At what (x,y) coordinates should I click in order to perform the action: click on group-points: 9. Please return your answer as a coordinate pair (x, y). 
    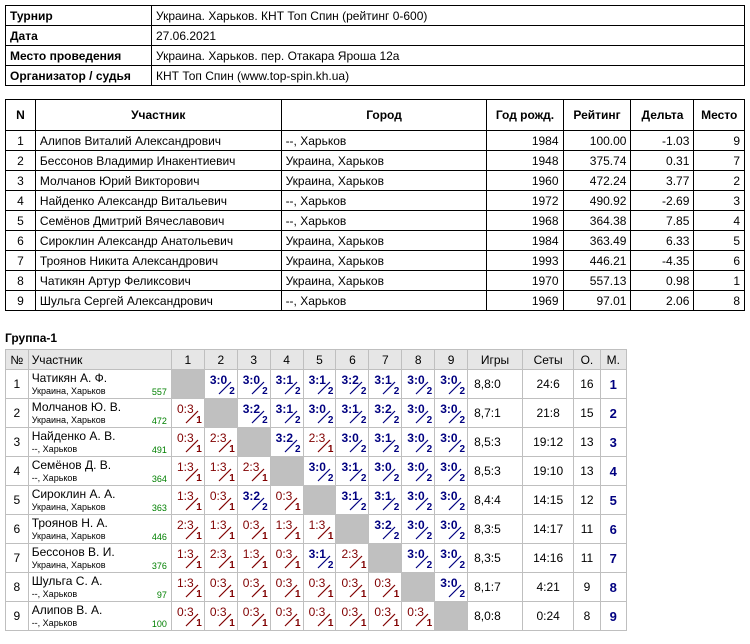
    Looking at the image, I should click on (587, 587).